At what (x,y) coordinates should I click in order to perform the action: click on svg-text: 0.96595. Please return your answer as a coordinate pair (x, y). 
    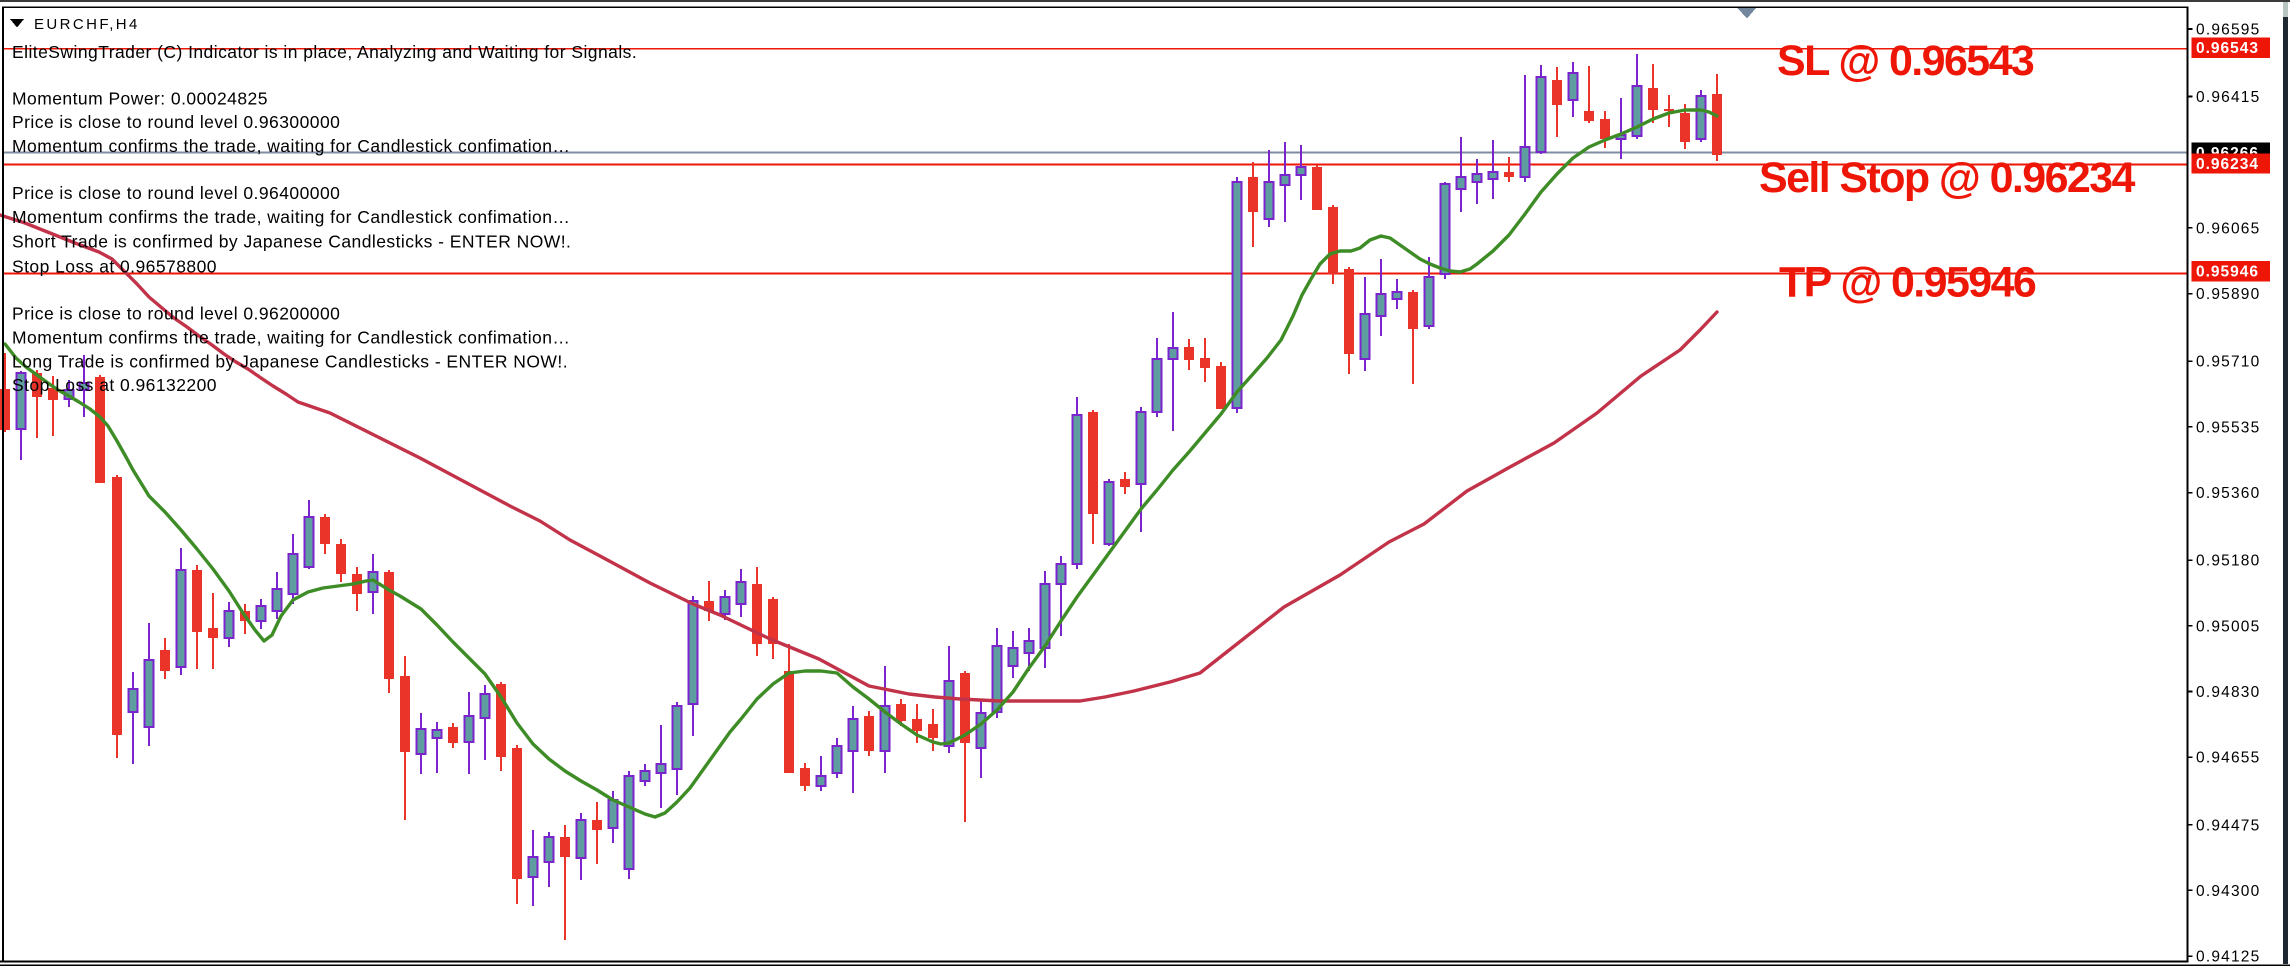
    Looking at the image, I should click on (2228, 30).